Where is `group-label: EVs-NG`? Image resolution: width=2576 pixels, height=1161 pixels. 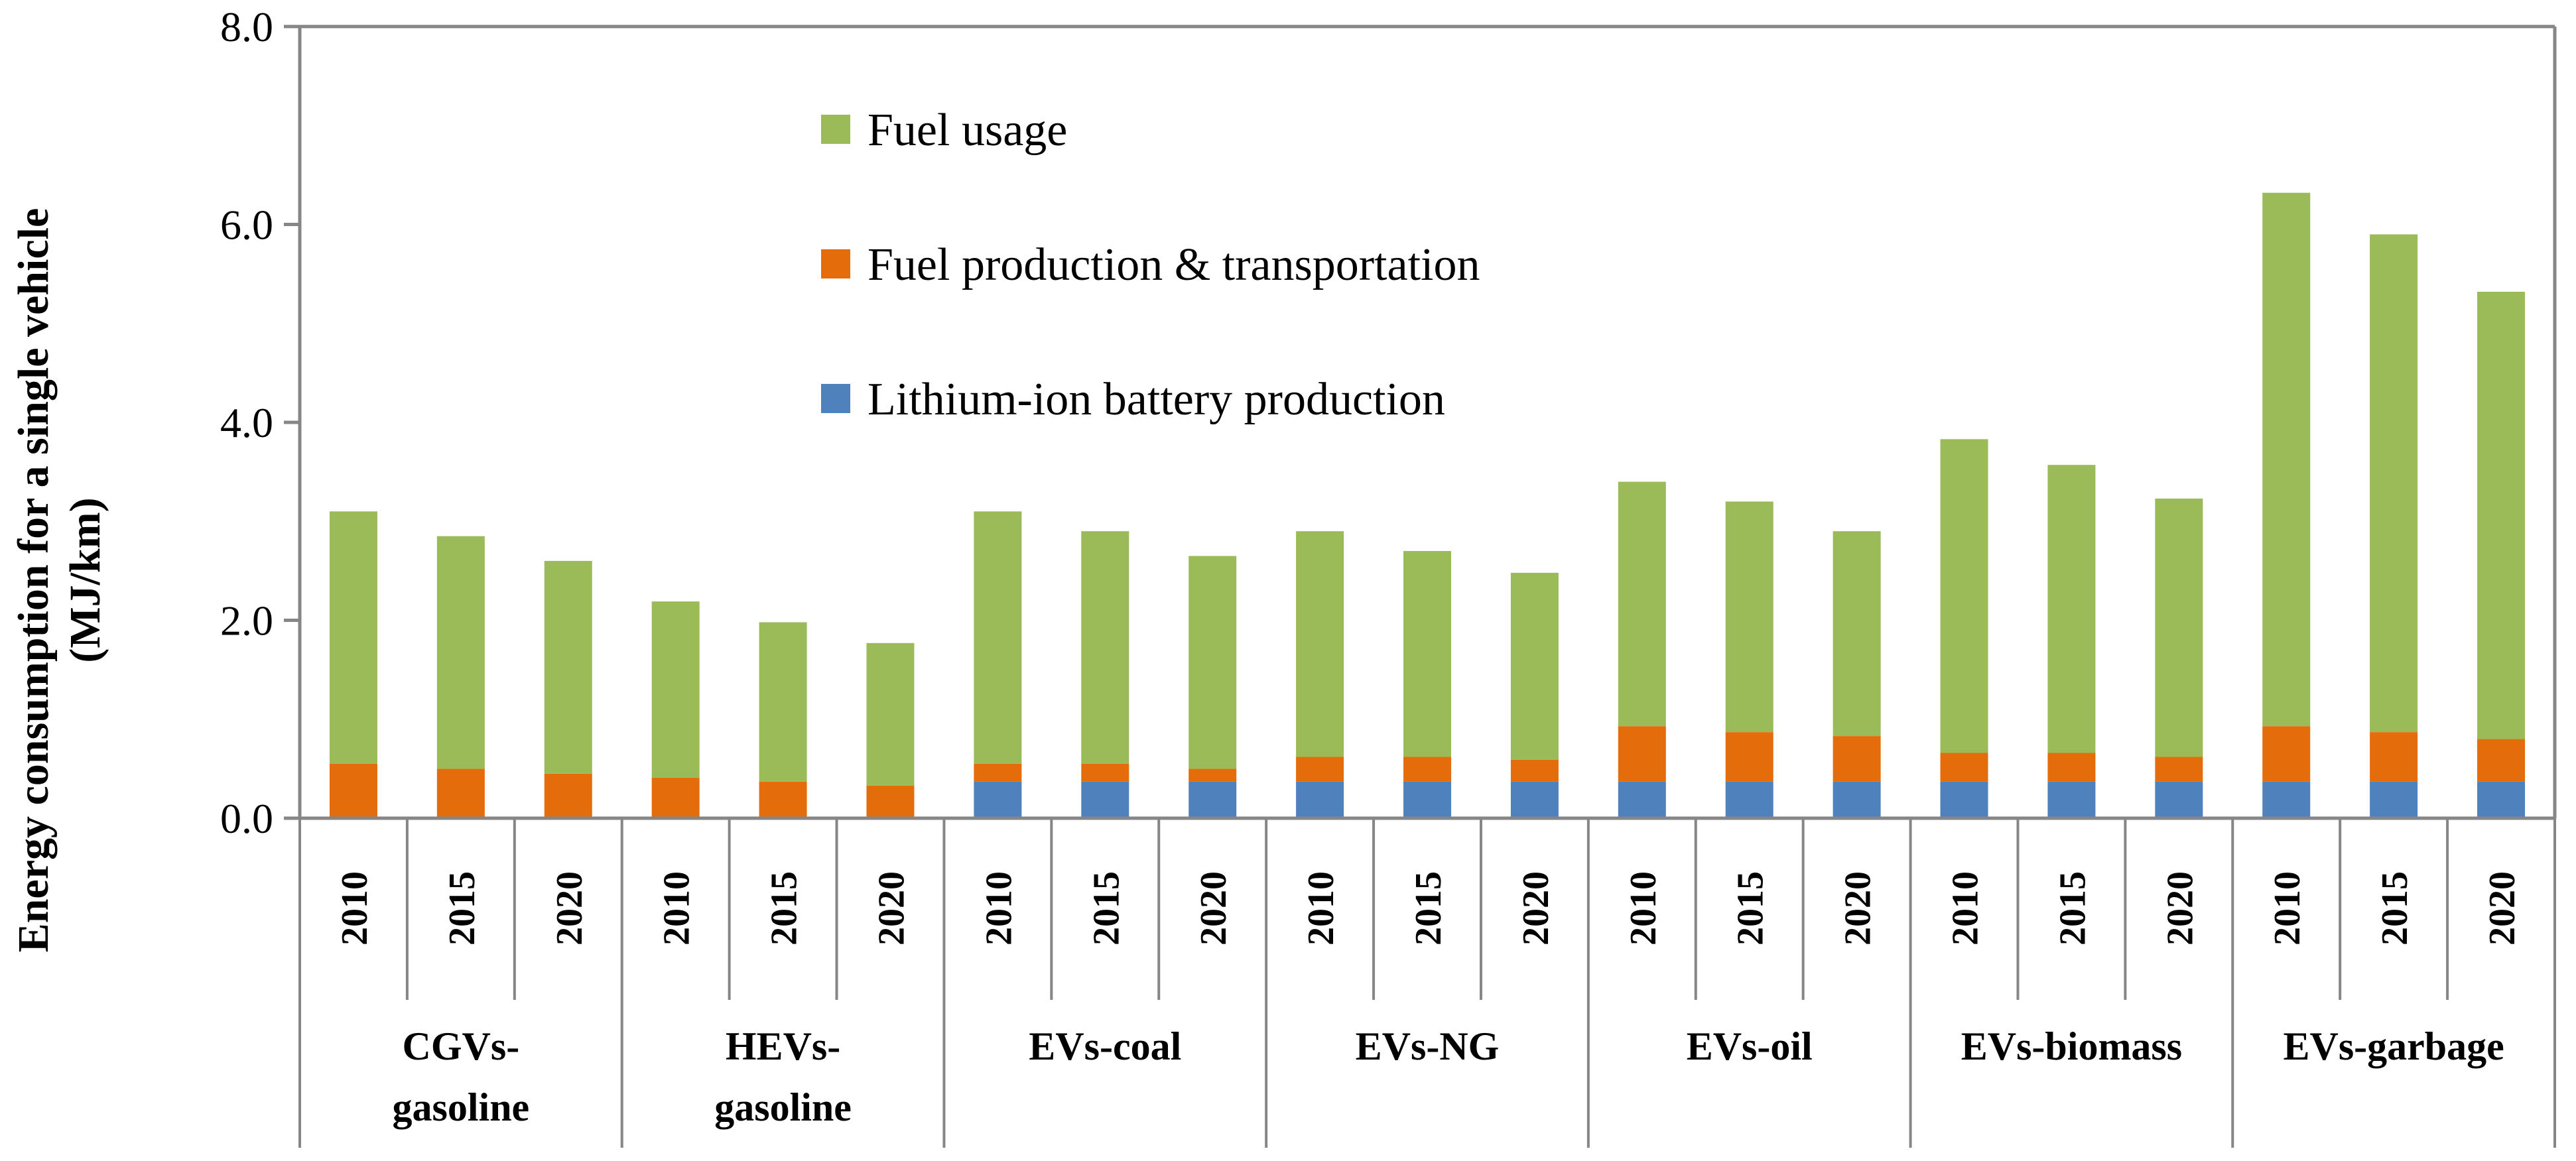
group-label: EVs-NG is located at coordinates (1428, 1046).